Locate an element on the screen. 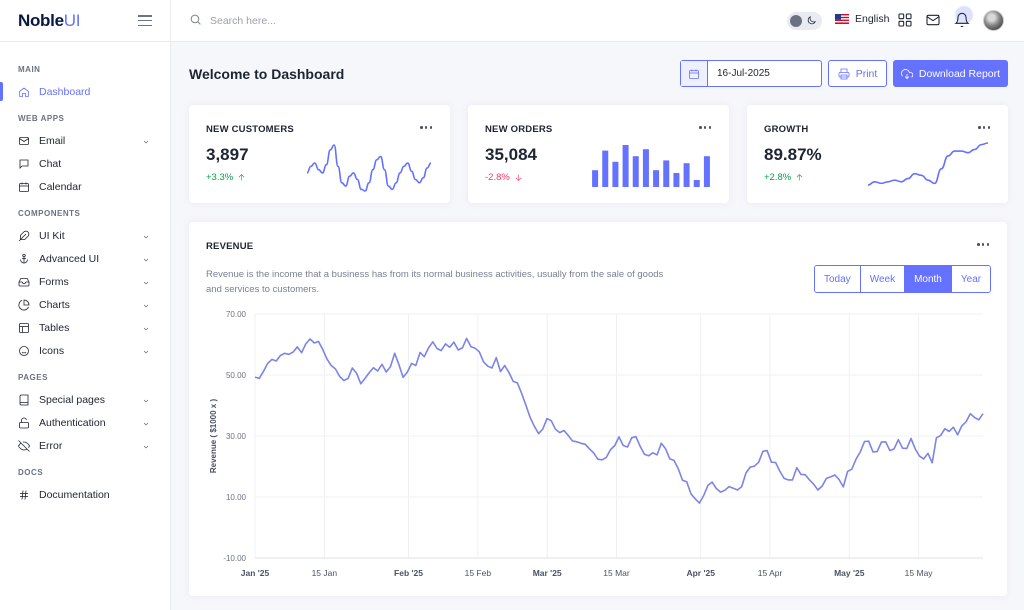 The image size is (1024, 610). revenue-title: REVENUE is located at coordinates (230, 246).